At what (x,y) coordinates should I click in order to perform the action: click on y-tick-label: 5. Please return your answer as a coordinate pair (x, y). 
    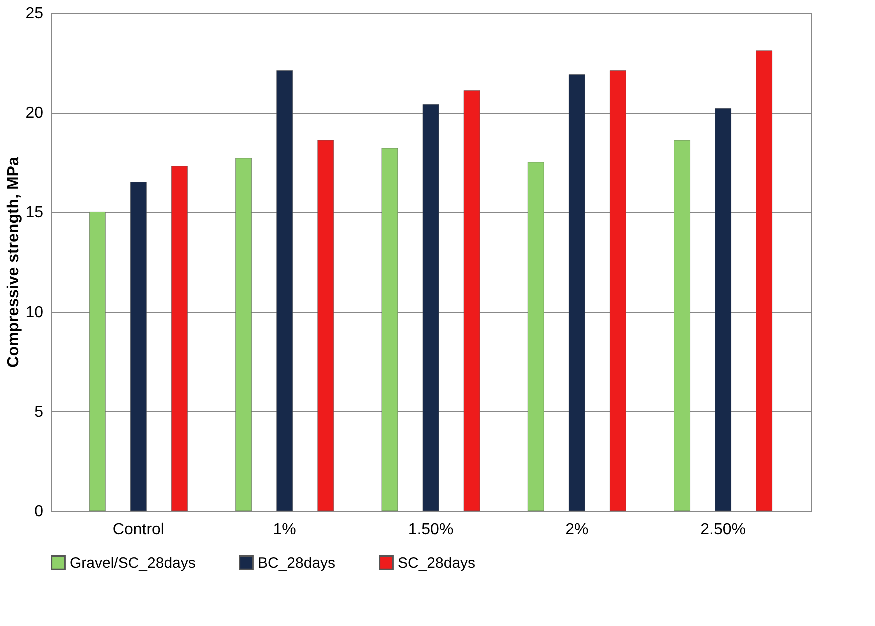
    Looking at the image, I should click on (39, 412).